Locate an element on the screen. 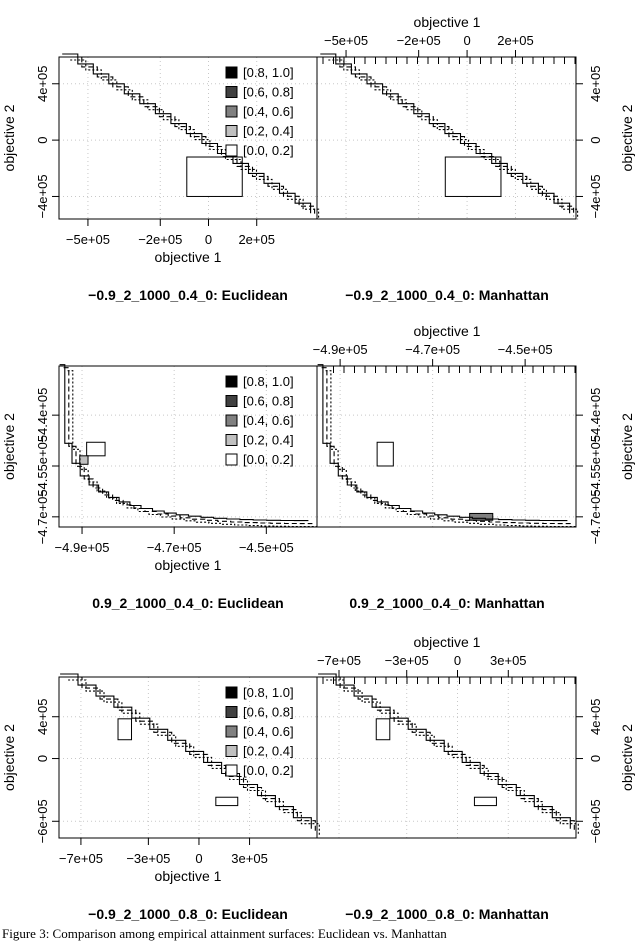  x-tick-label: 2e+05 is located at coordinates (256, 239).